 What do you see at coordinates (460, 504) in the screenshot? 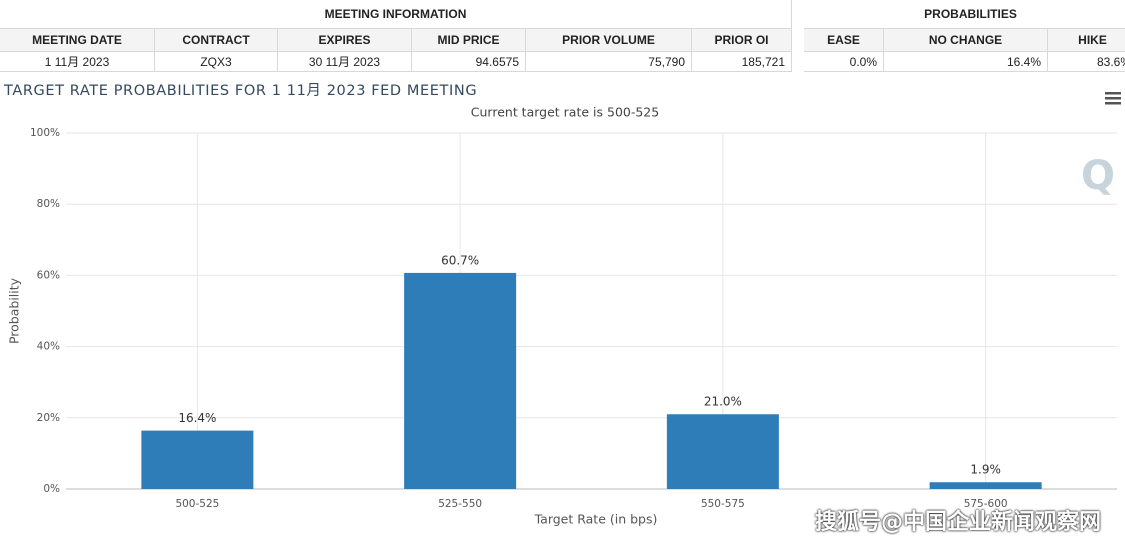
I see `x-tick-label: 525-550` at bounding box center [460, 504].